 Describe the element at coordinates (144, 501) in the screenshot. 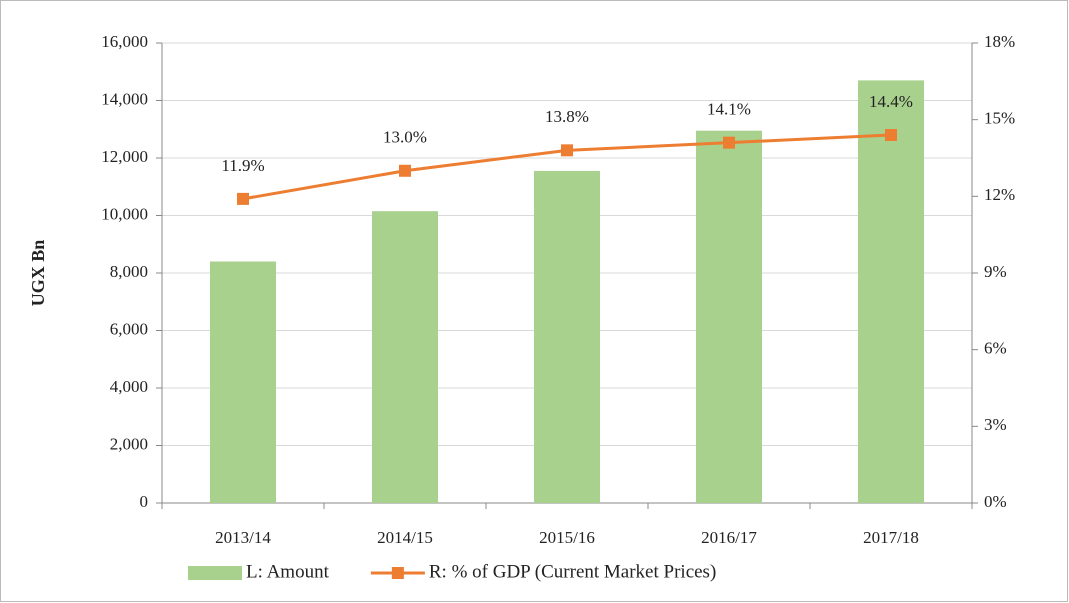

I see `y-tick-label: 0` at that location.